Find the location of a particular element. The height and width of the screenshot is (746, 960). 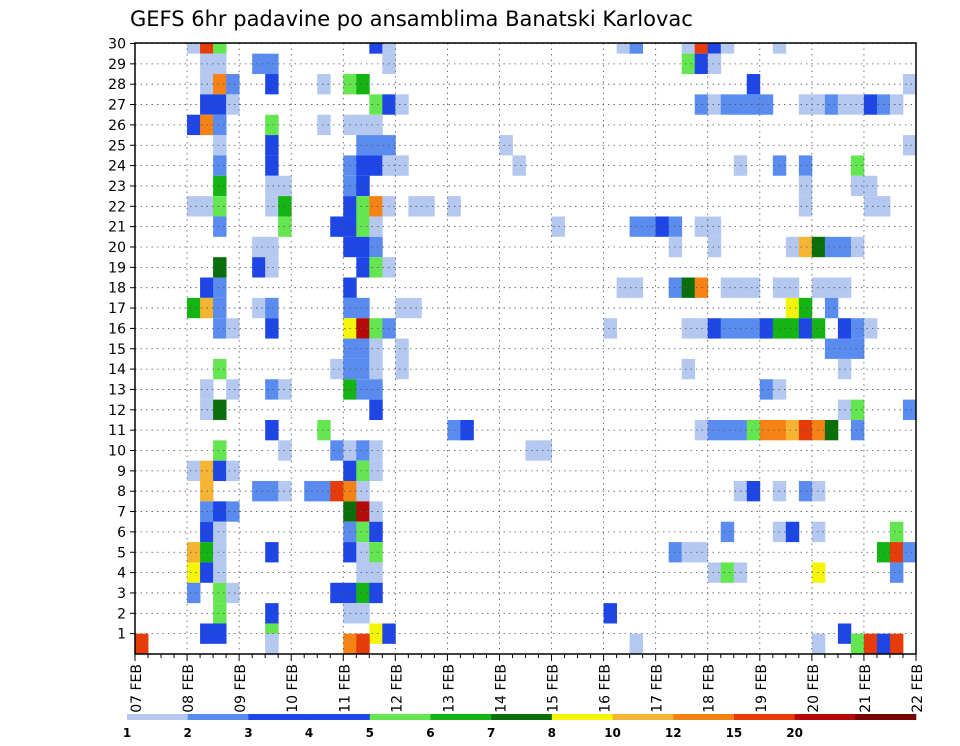

y-tick-label: 11 is located at coordinates (117, 431).